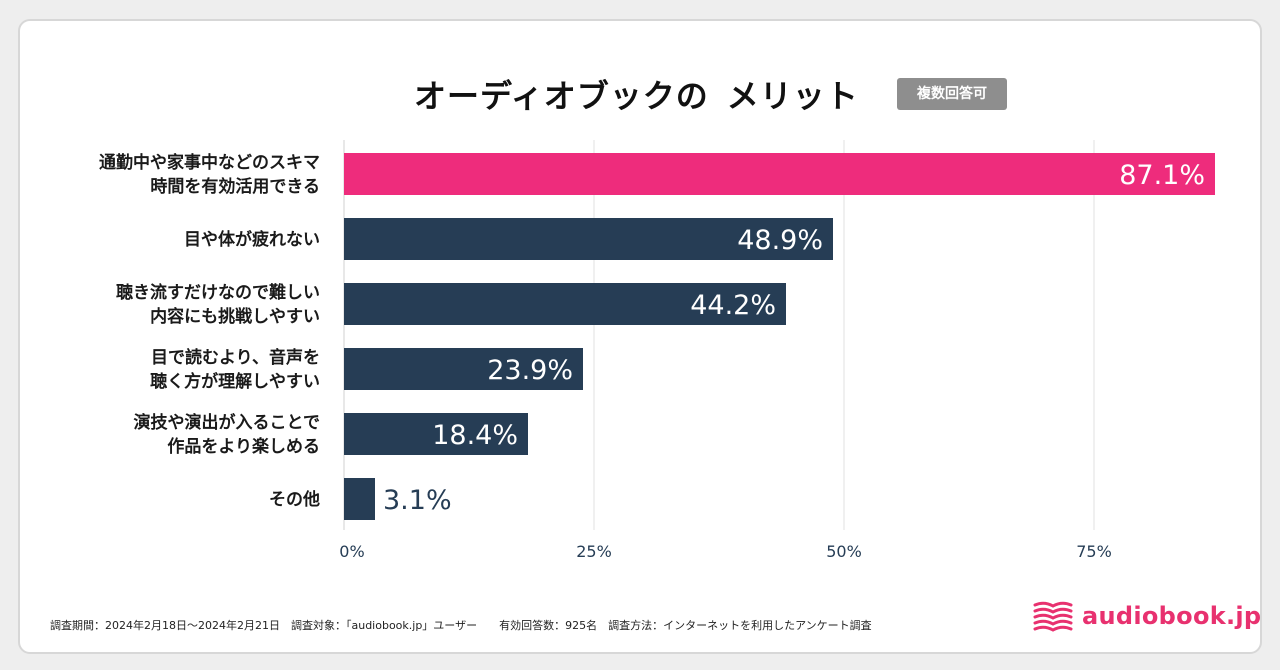 Image resolution: width=1280 pixels, height=670 pixels. I want to click on category-label: 内容にも挑戦しやすい, so click(235, 316).